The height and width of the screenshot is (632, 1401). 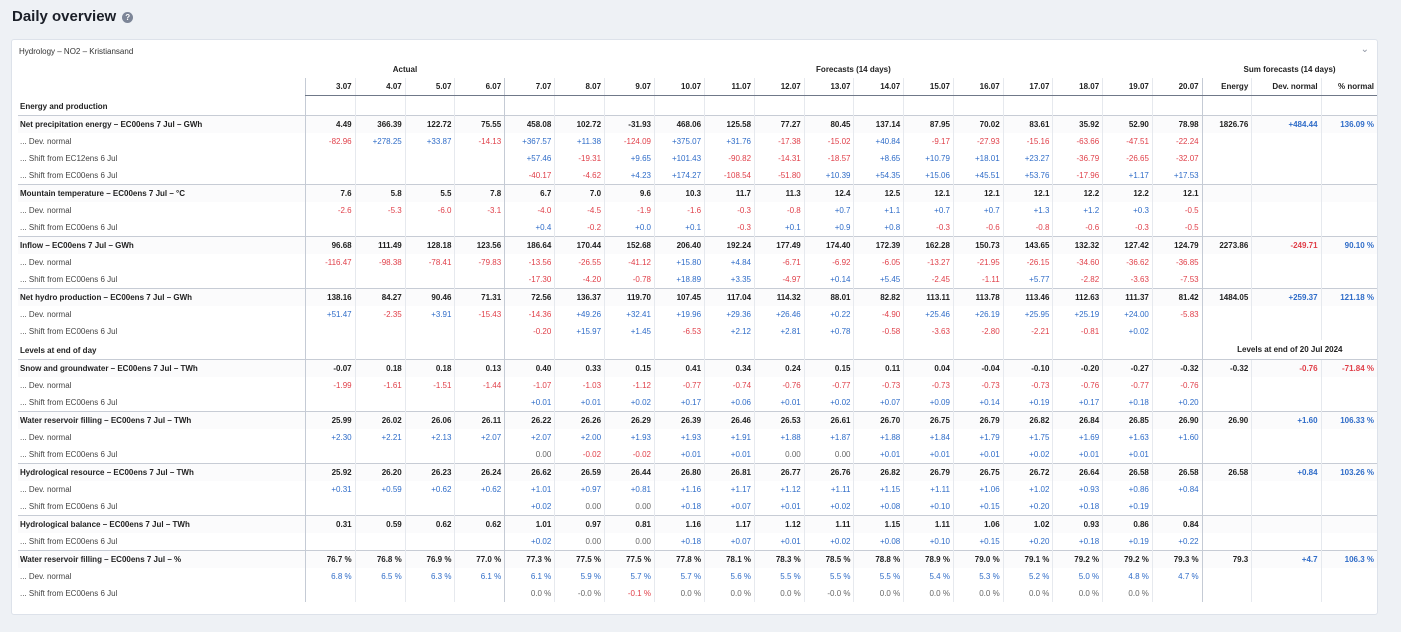 I want to click on value-cell: -1.44, so click(x=479, y=385).